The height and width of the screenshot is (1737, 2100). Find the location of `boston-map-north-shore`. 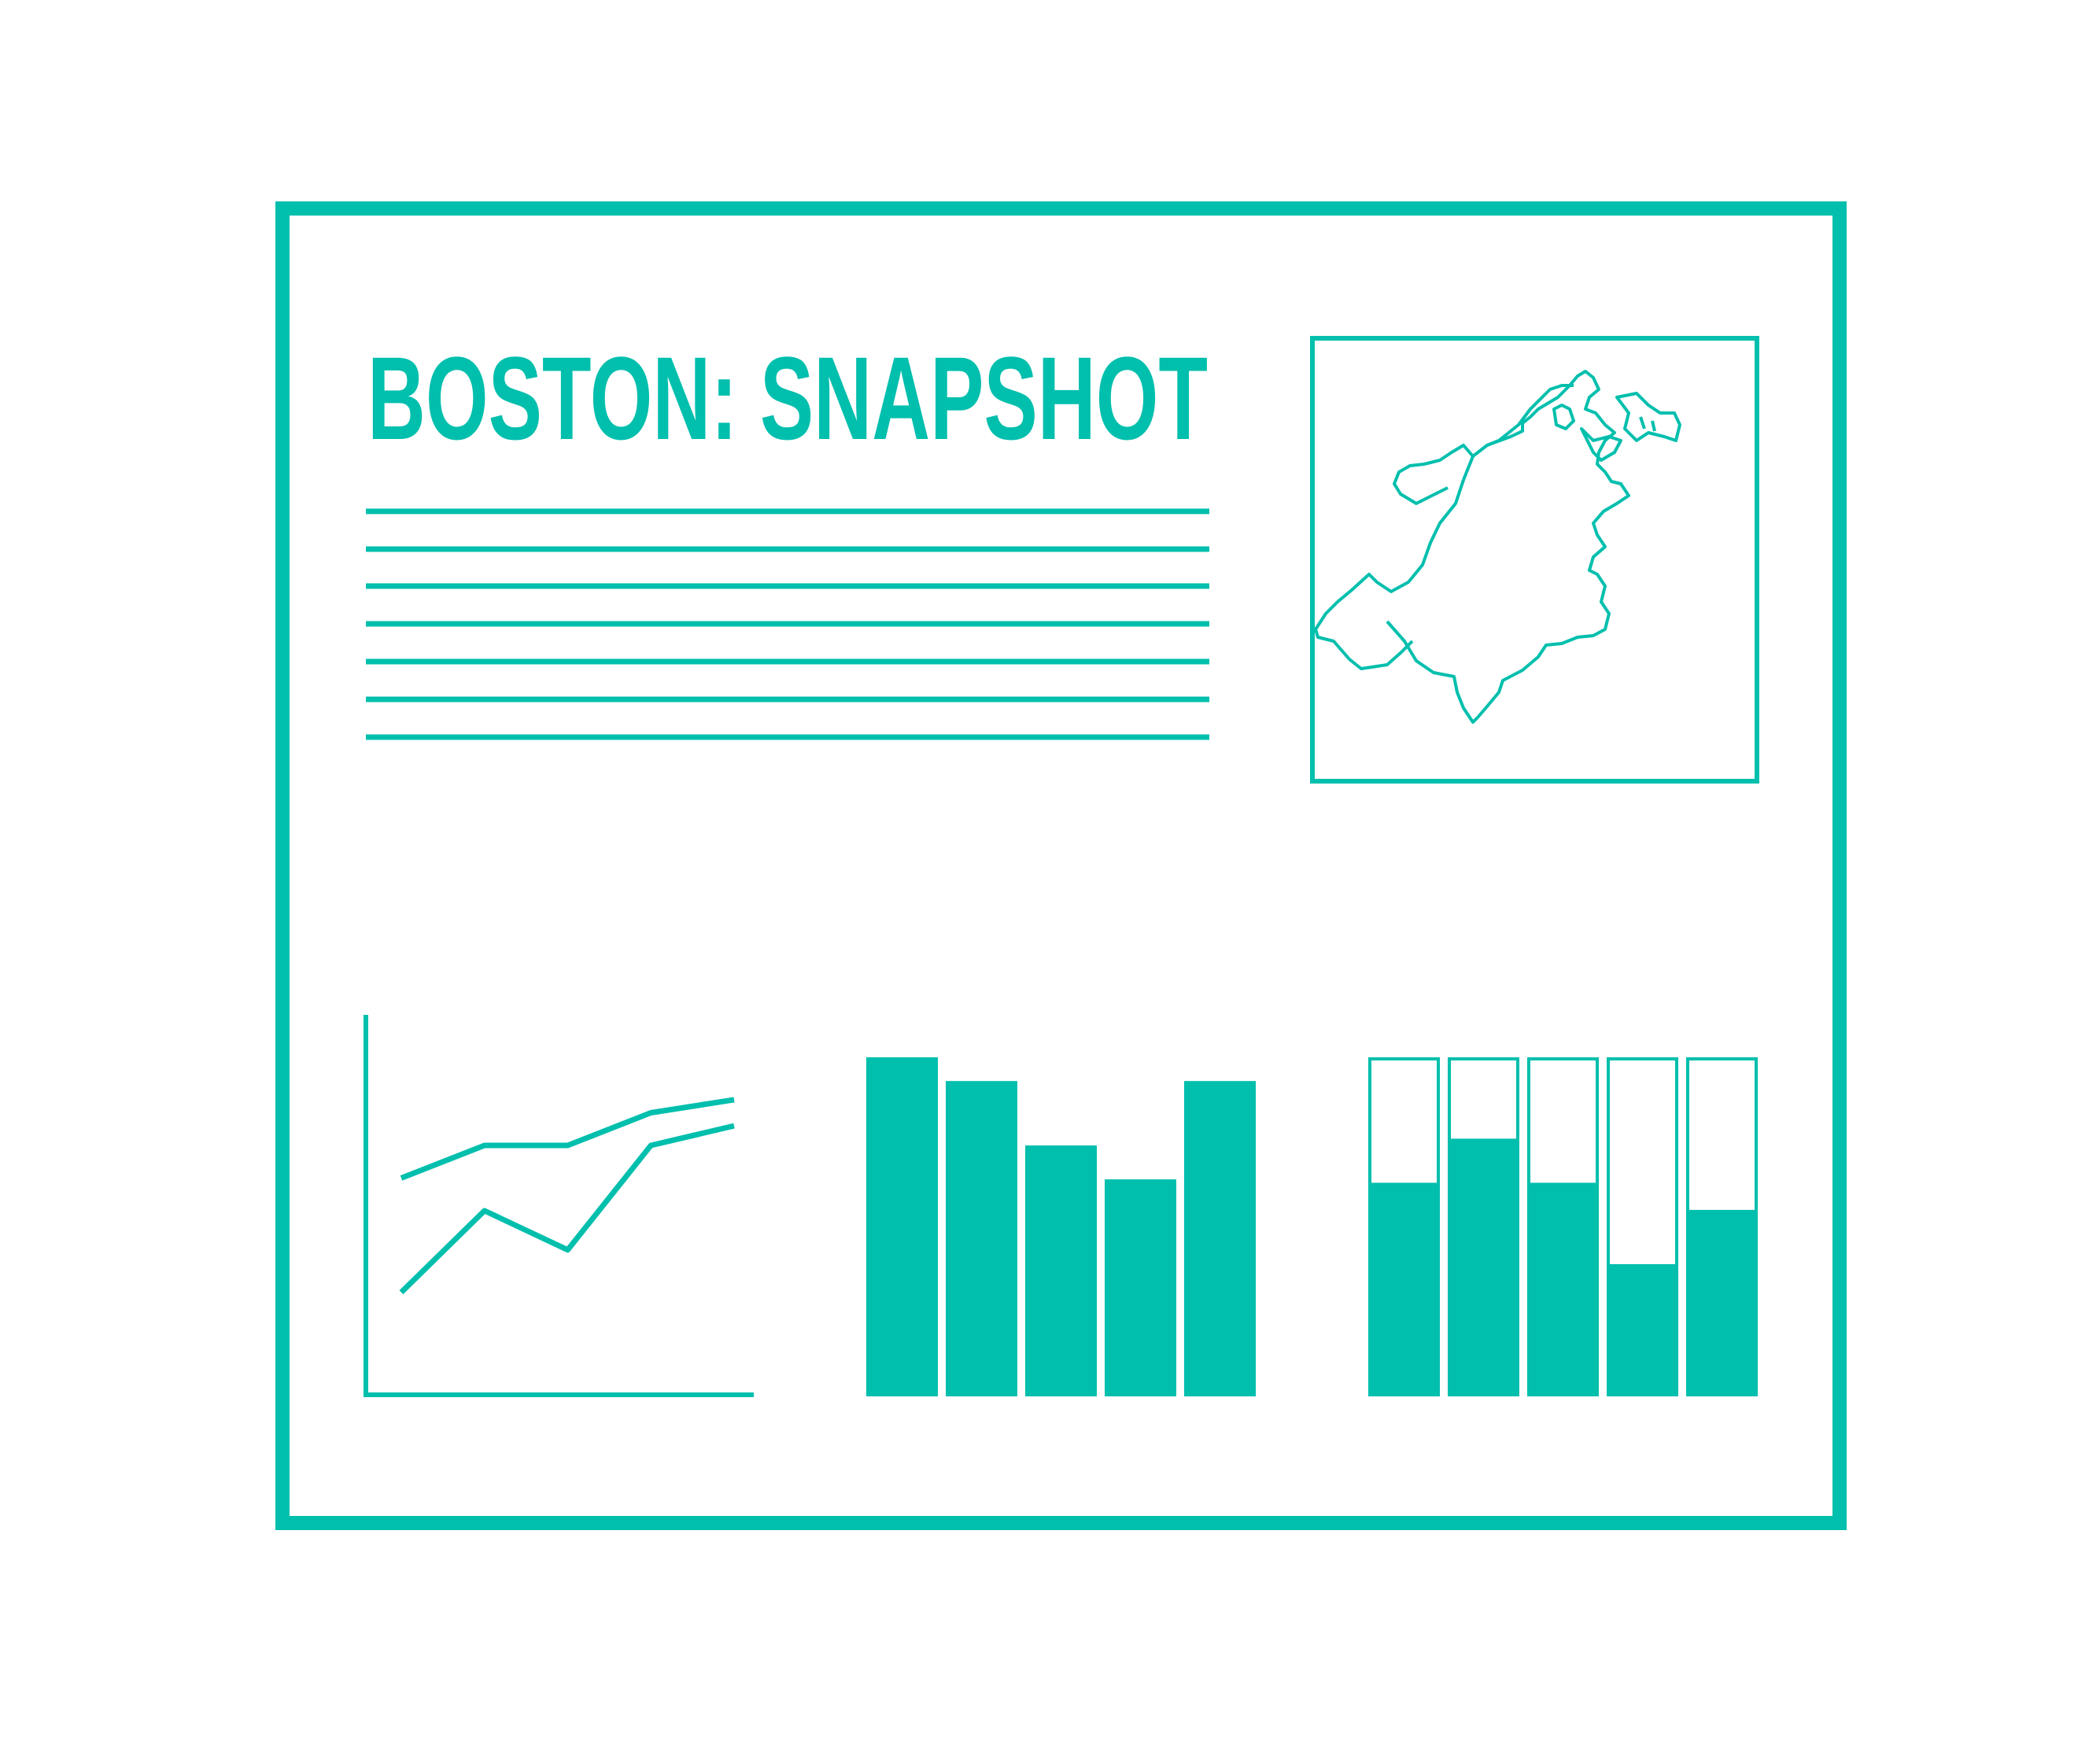

boston-map-north-shore is located at coordinates (1484, 444).